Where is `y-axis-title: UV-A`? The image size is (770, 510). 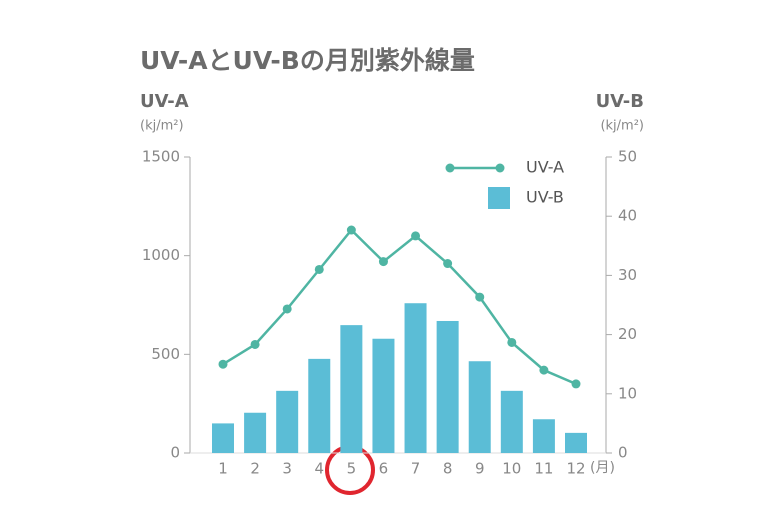
y-axis-title: UV-A is located at coordinates (164, 101).